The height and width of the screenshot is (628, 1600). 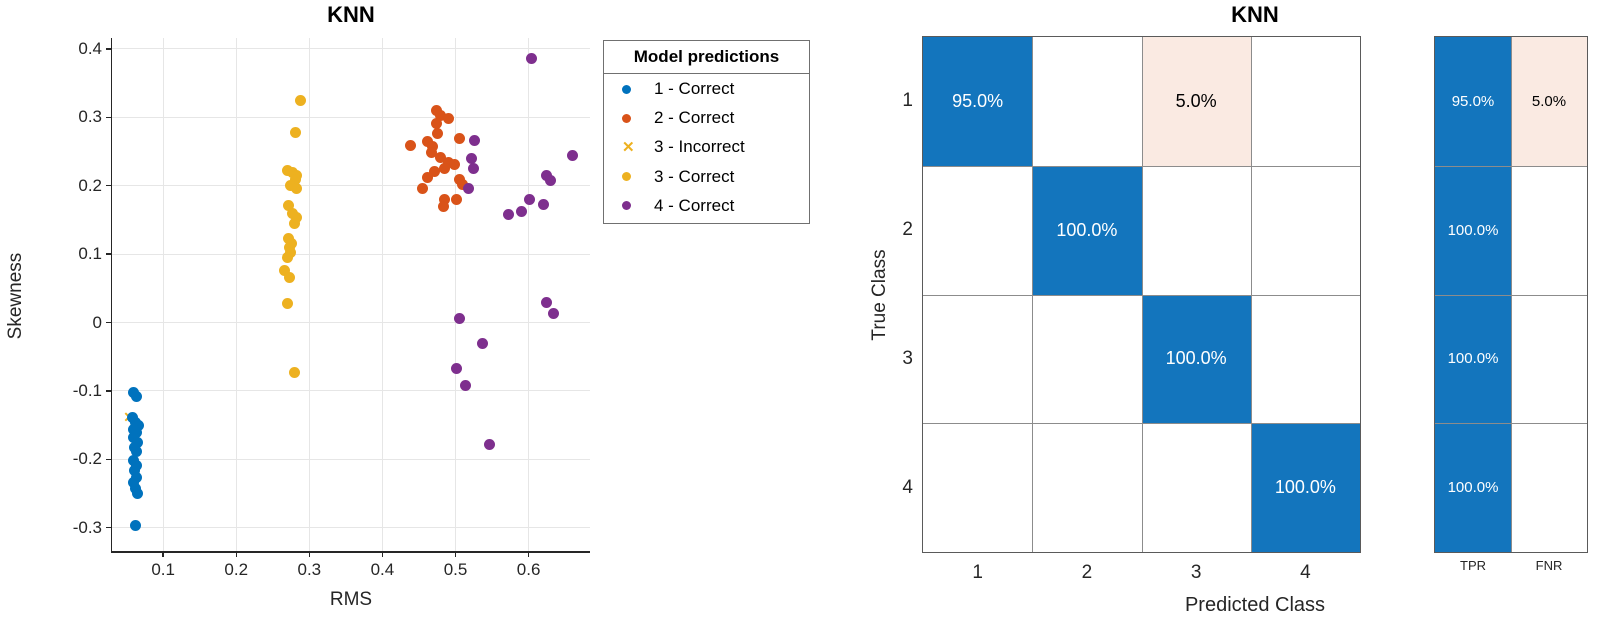 I want to click on legend-item-label: 4 - Correct, so click(x=694, y=205).